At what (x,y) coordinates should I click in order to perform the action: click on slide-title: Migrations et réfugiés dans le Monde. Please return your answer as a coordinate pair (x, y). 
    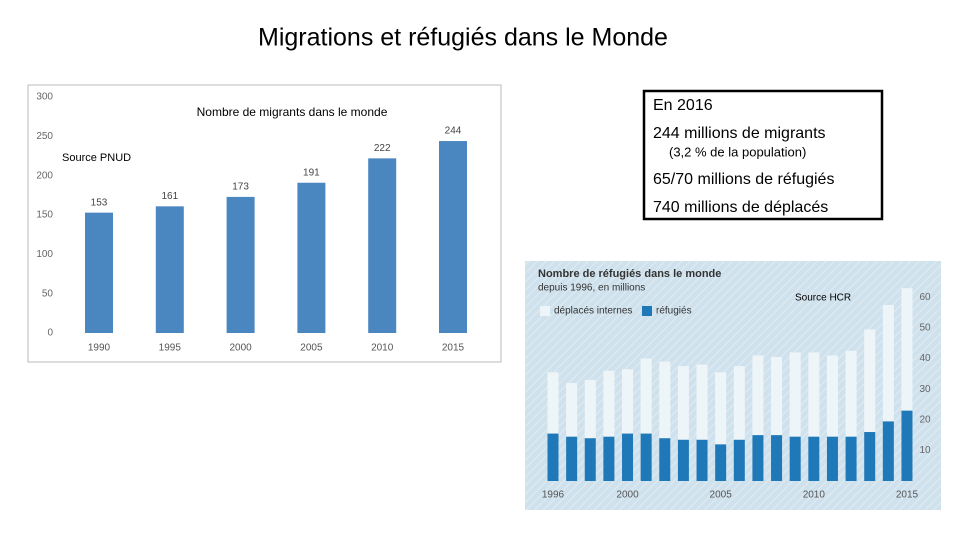
    Looking at the image, I should click on (463, 38).